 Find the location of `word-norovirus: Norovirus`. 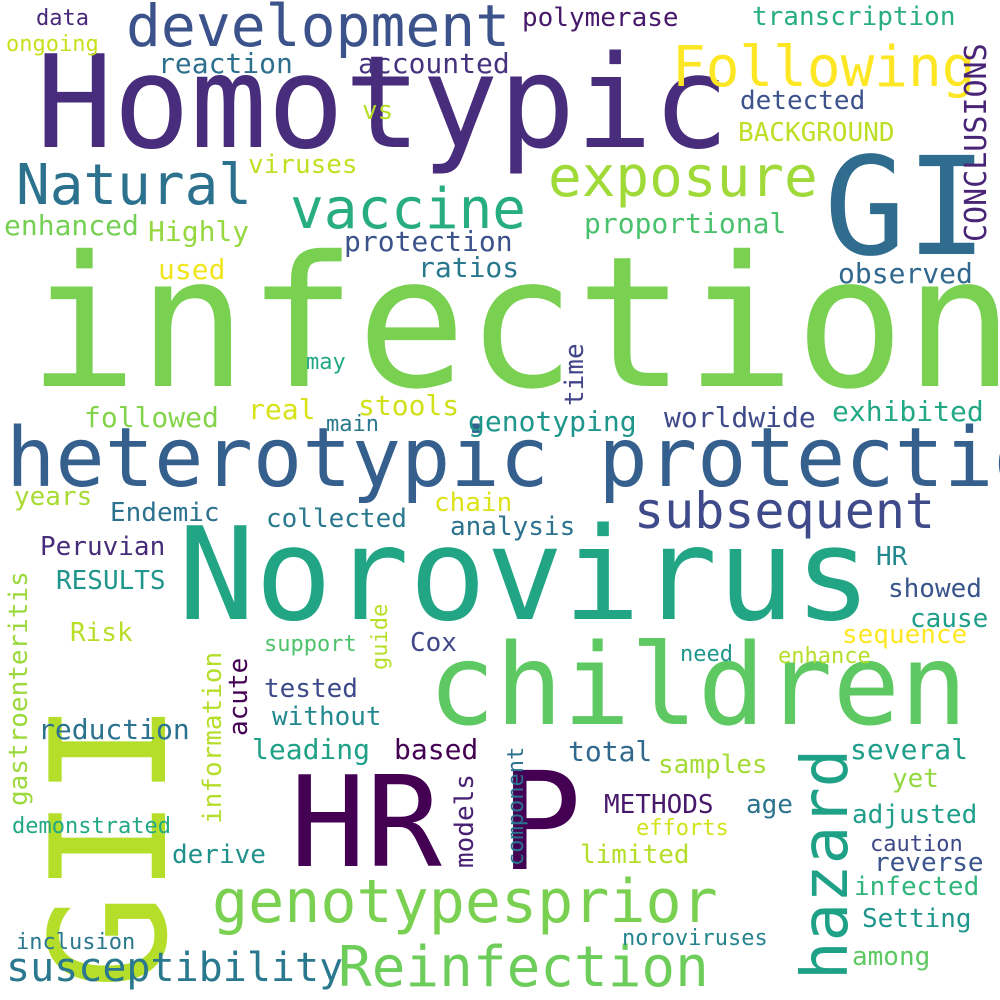

word-norovirus: Norovirus is located at coordinates (525, 575).